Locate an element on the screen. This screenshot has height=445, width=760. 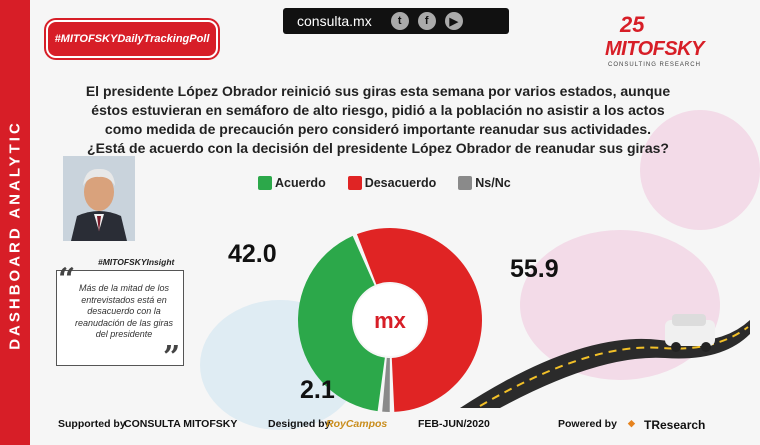
donut-slice-nsnc is located at coordinates (386, 384).